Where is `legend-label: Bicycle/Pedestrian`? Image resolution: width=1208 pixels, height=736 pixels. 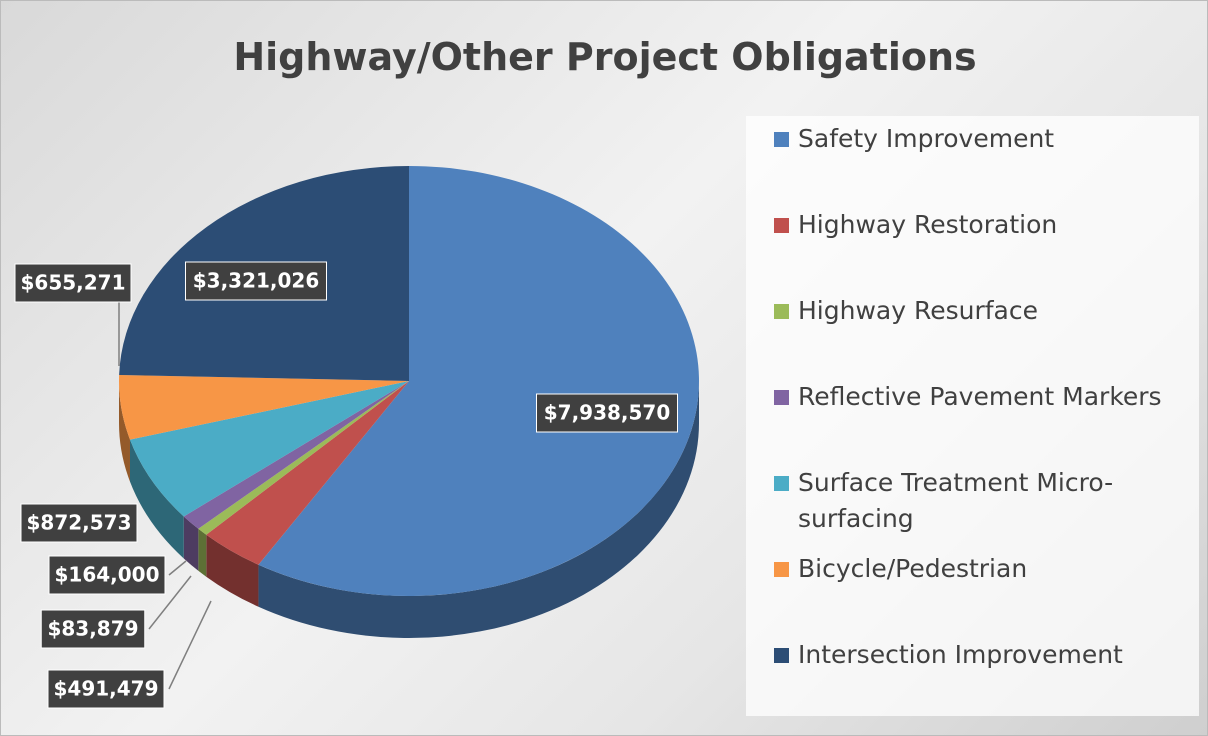 legend-label: Bicycle/Pedestrian is located at coordinates (913, 568).